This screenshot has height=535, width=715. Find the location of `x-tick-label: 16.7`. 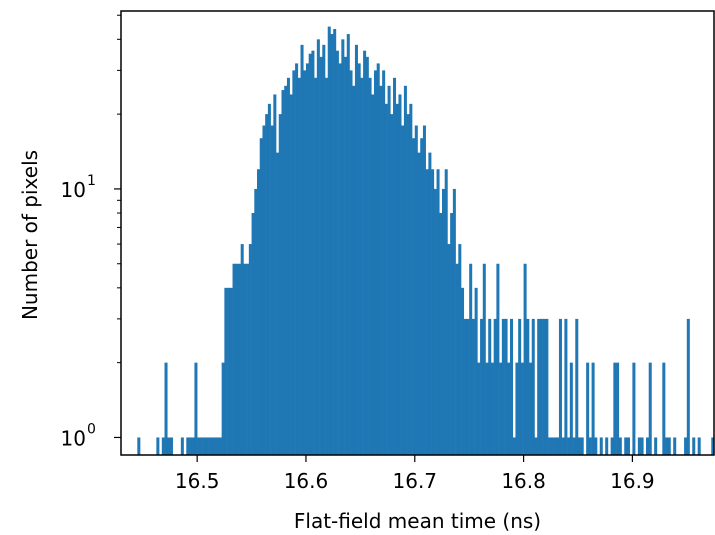

x-tick-label: 16.7 is located at coordinates (415, 481).